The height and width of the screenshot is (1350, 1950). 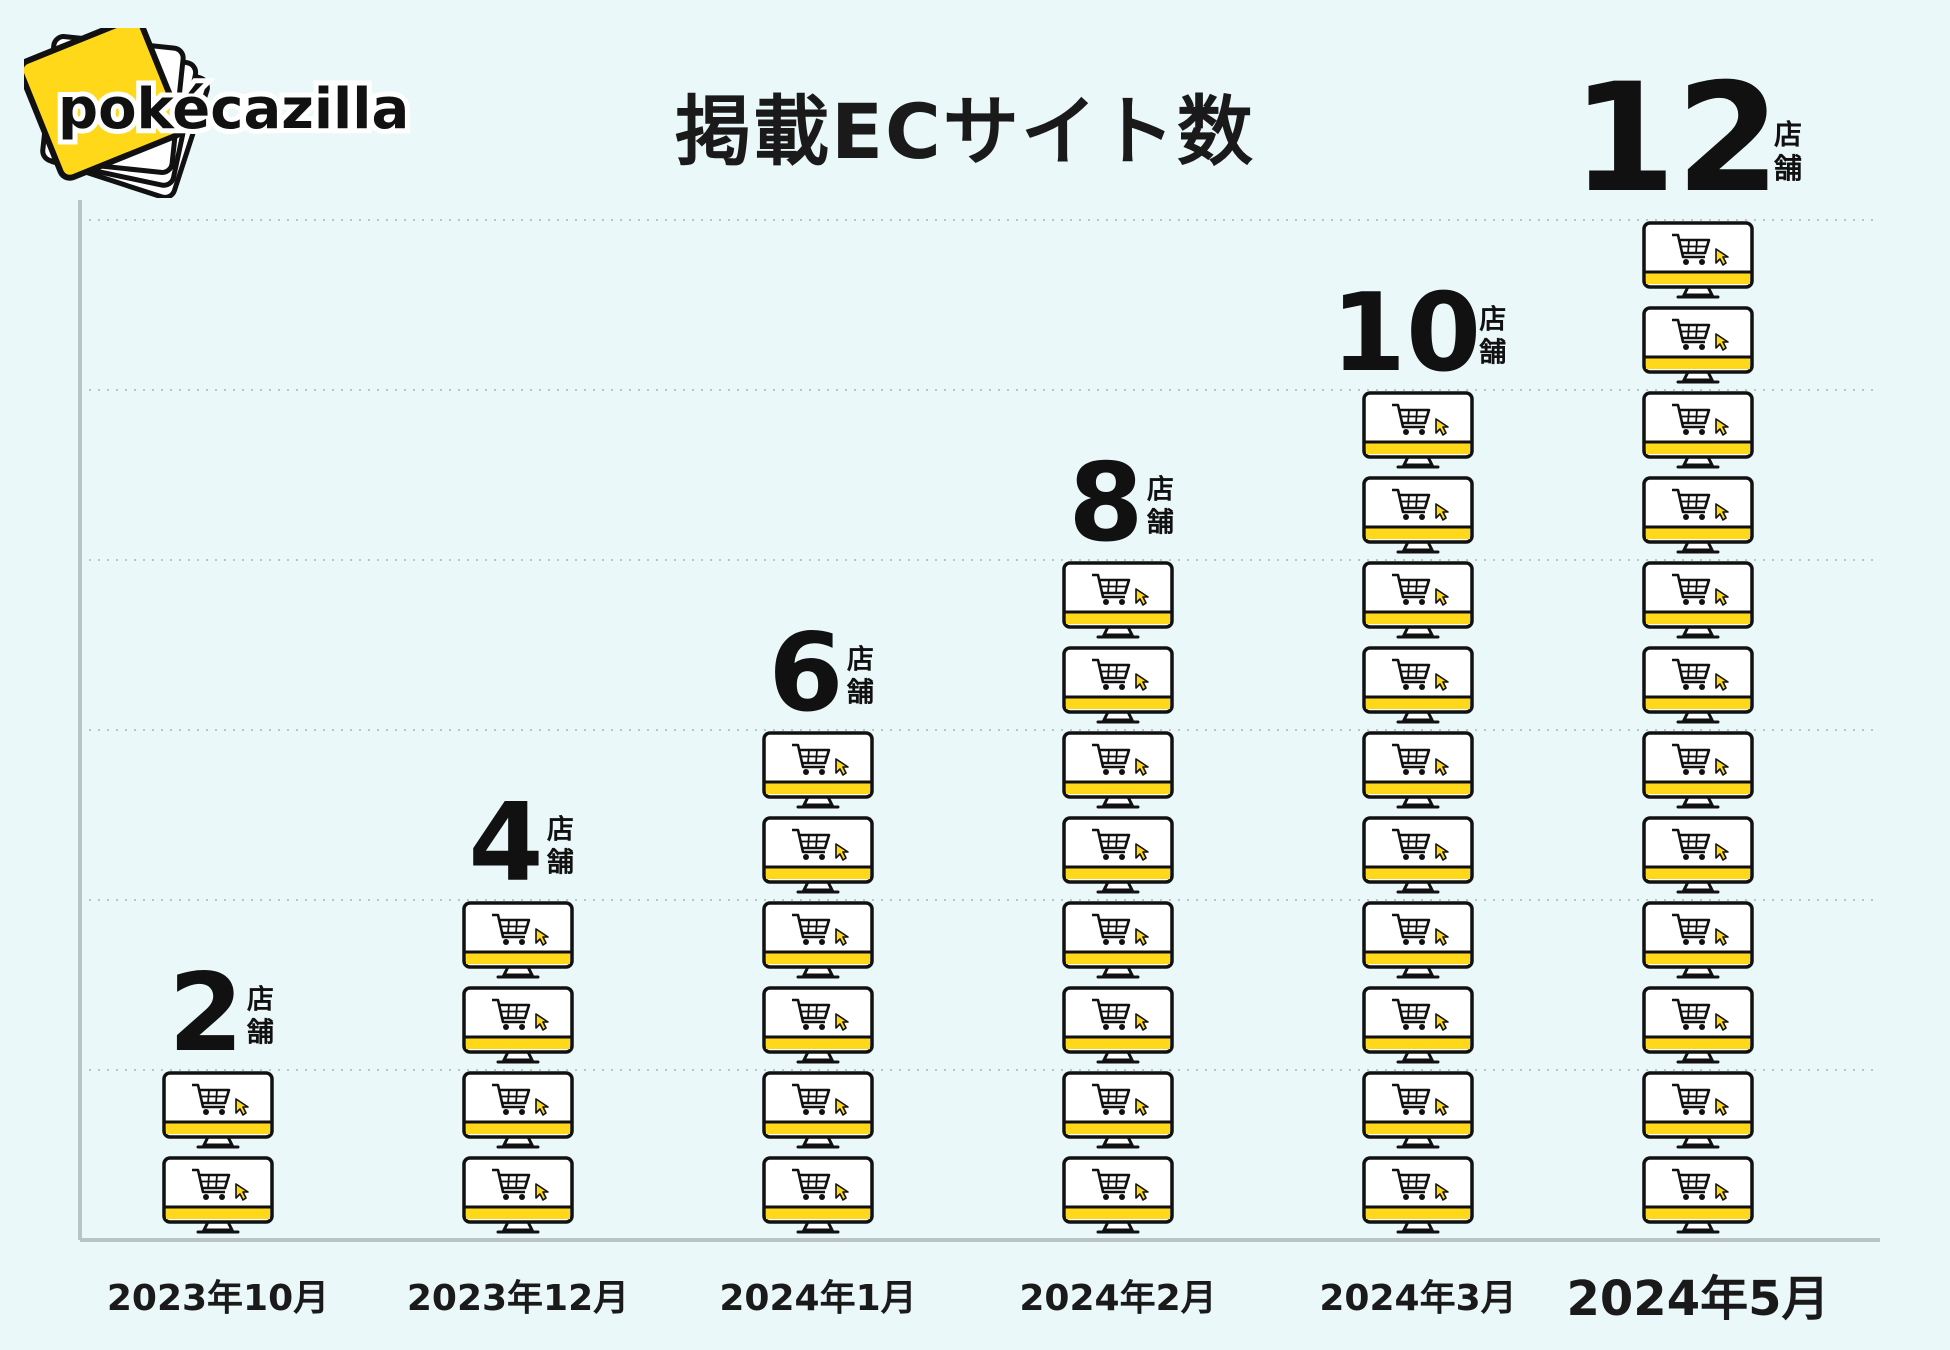 I want to click on card-stack-icon, so click(x=117, y=113).